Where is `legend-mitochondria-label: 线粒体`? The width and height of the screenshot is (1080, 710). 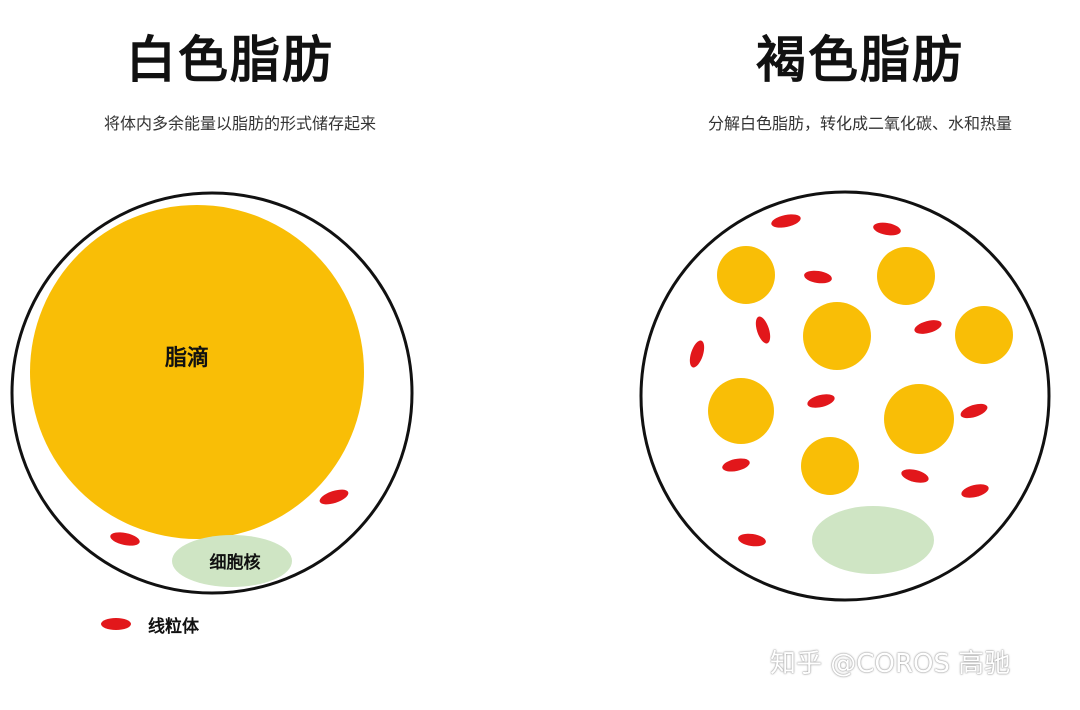
legend-mitochondria-label: 线粒体 is located at coordinates (174, 626).